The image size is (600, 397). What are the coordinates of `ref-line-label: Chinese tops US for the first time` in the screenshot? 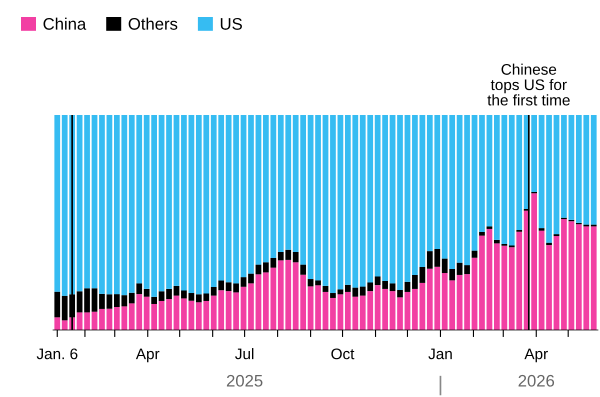 It's located at (528, 85).